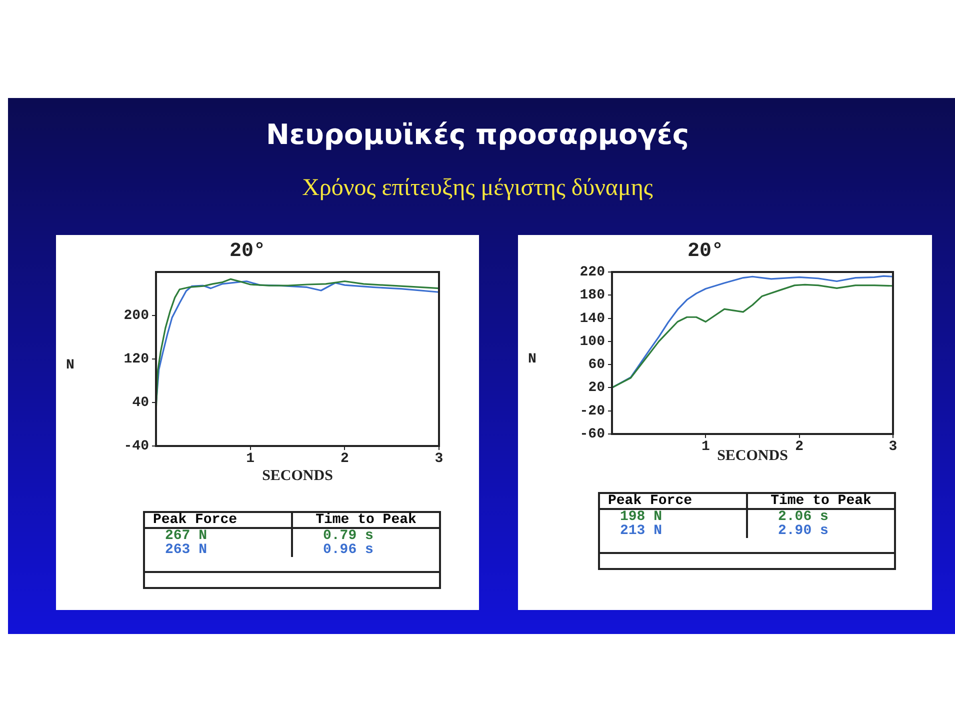 Image resolution: width=955 pixels, height=717 pixels. Describe the element at coordinates (592, 296) in the screenshot. I see `y-tick-label: 180` at that location.